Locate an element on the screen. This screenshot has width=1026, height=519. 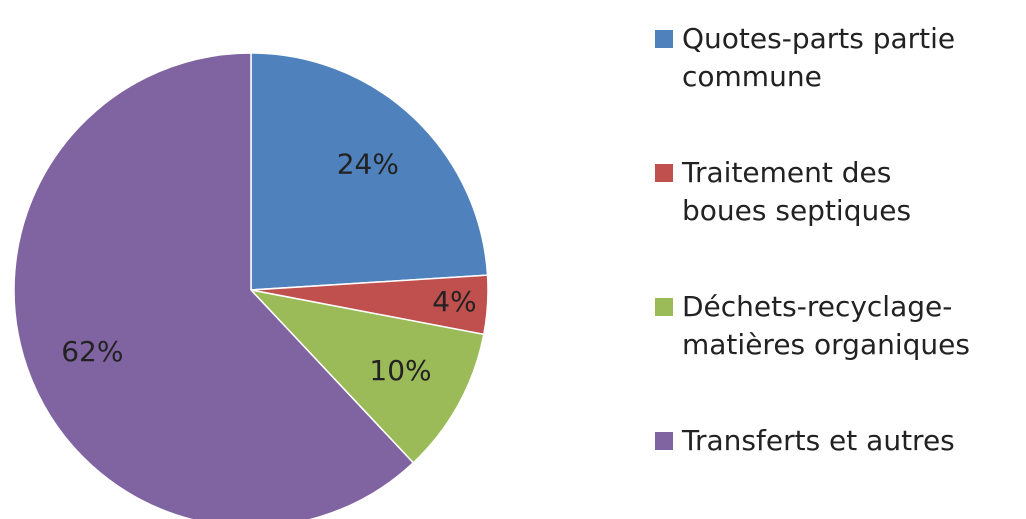
legend-label: Déchets-recyclage-matières organiques is located at coordinates (826, 325).